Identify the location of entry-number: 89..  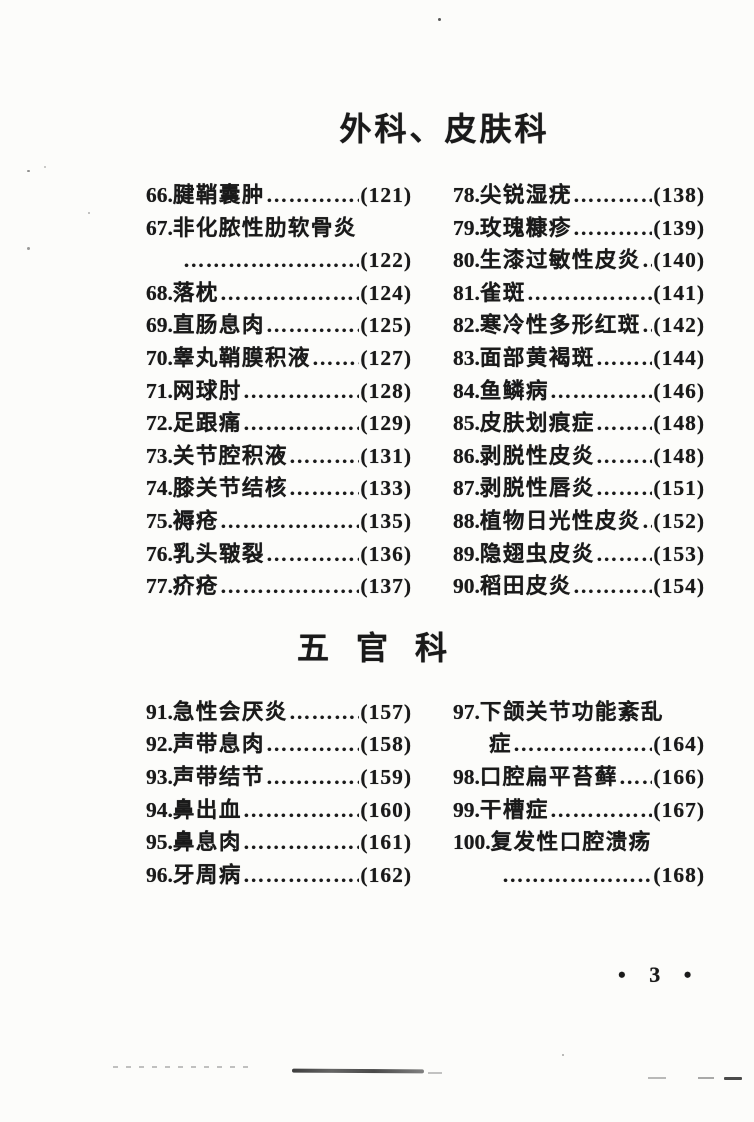
(466, 553).